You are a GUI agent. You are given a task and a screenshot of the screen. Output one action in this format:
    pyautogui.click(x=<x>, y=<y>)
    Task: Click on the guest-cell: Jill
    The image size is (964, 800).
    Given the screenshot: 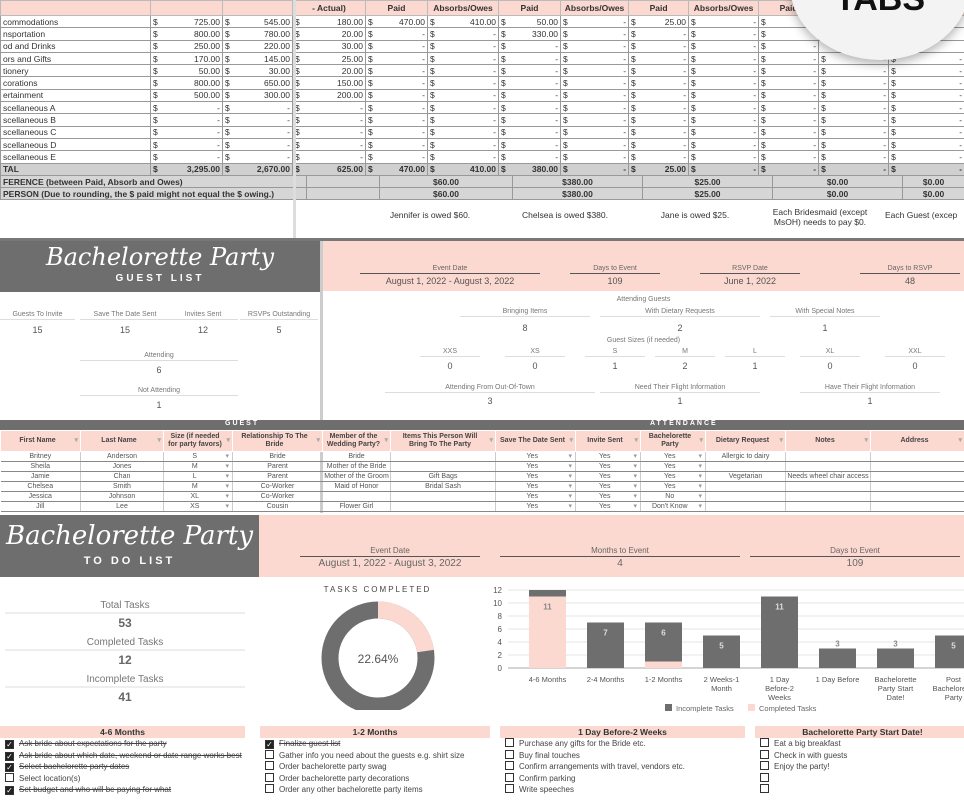 What is the action you would take?
    pyautogui.click(x=40, y=506)
    